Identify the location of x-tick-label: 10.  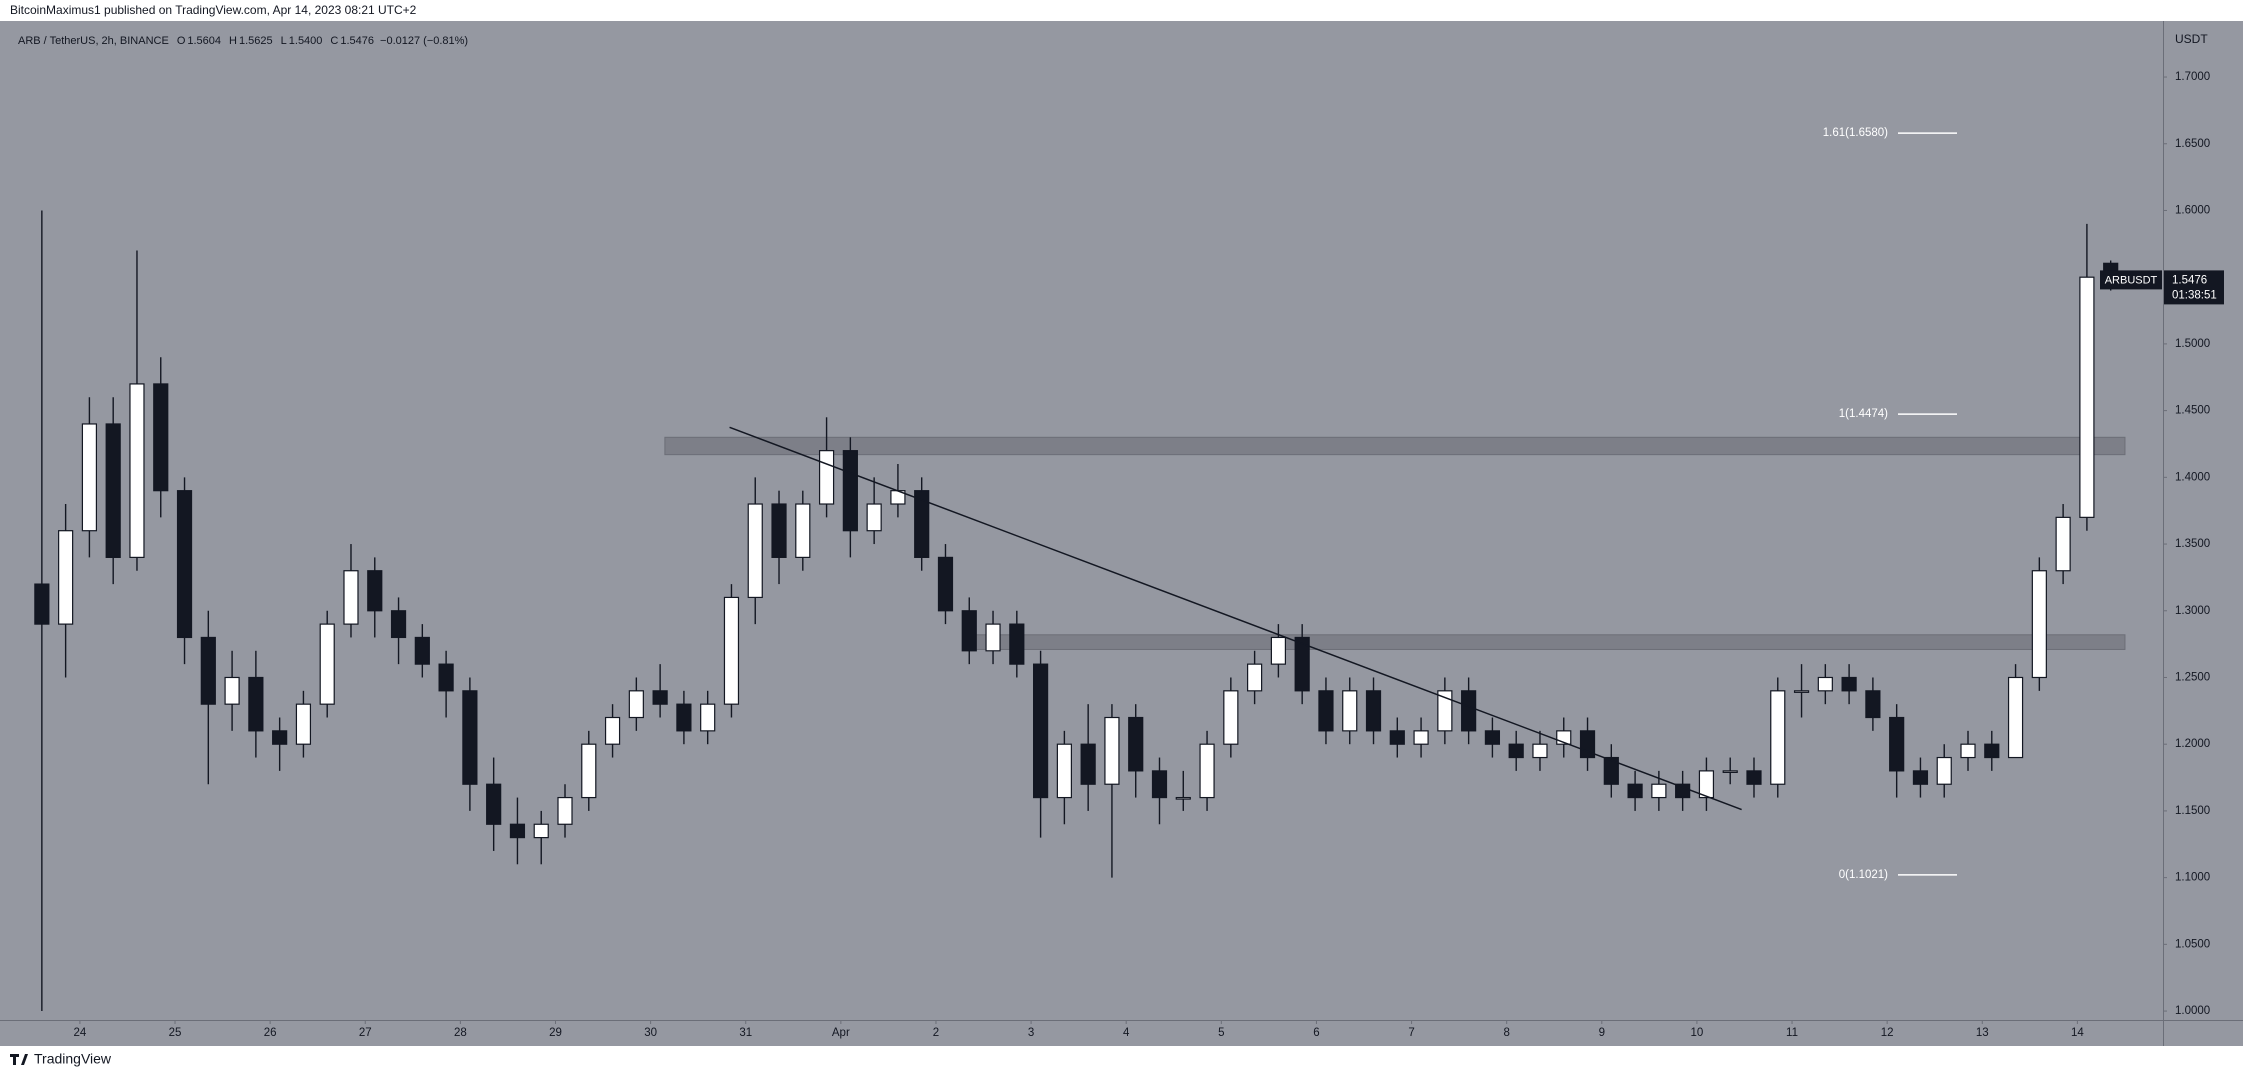
(1697, 1033).